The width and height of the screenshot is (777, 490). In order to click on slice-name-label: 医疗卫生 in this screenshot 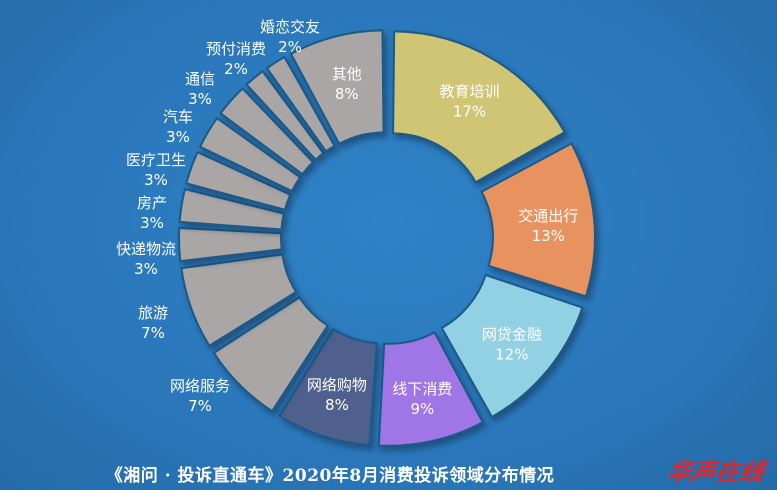, I will do `click(156, 160)`.